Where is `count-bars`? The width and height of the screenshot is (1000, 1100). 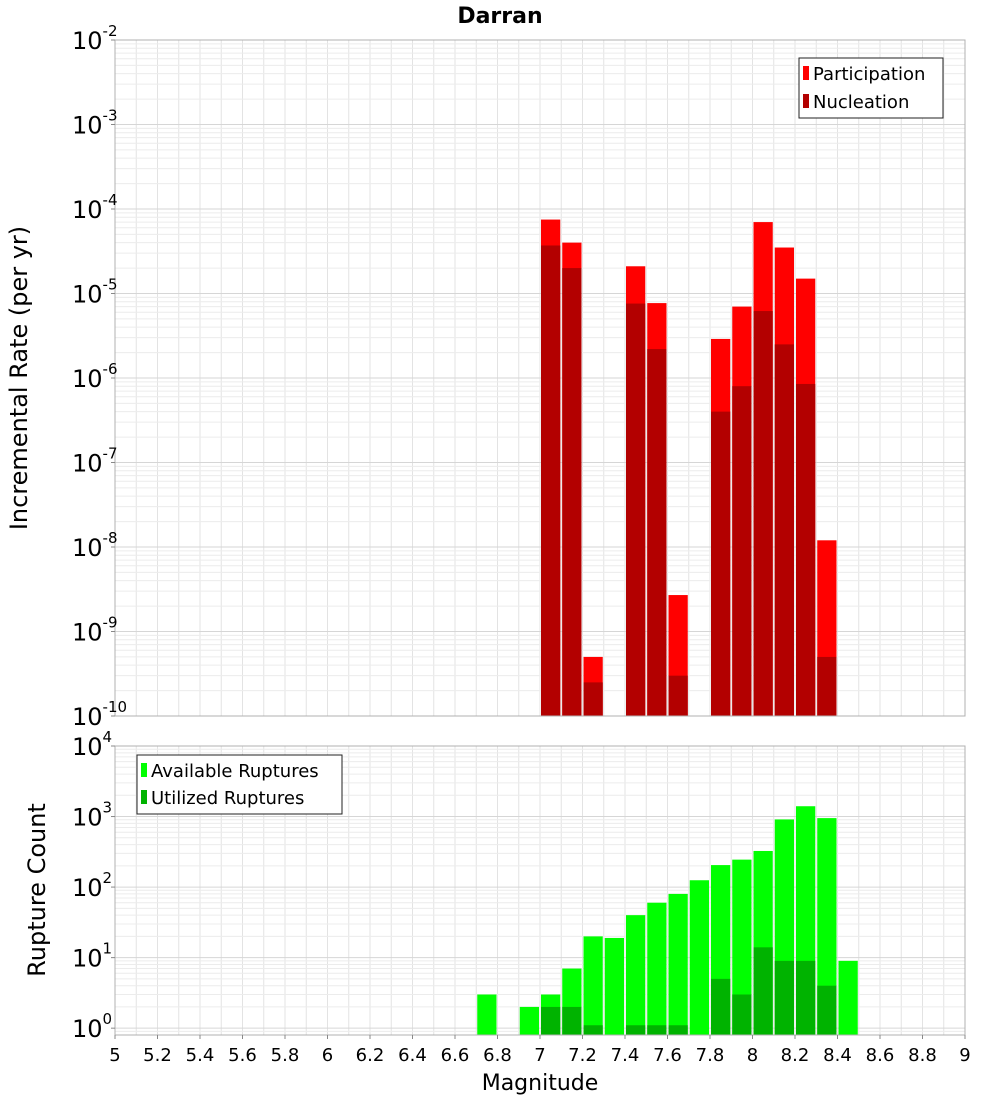 count-bars is located at coordinates (667, 920).